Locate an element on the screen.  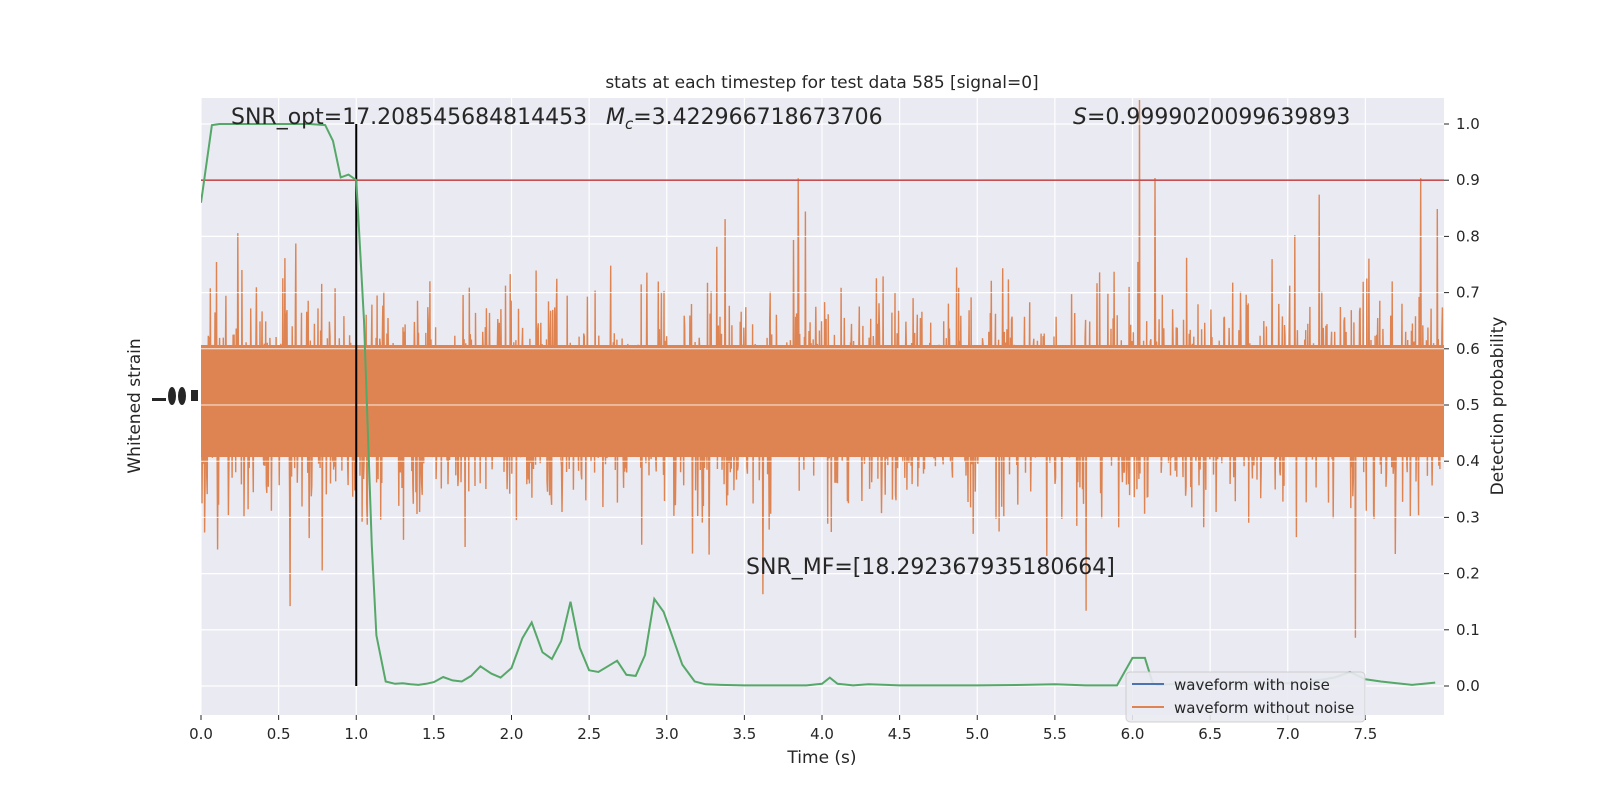
x-tick-label: 3.0 is located at coordinates (667, 734).